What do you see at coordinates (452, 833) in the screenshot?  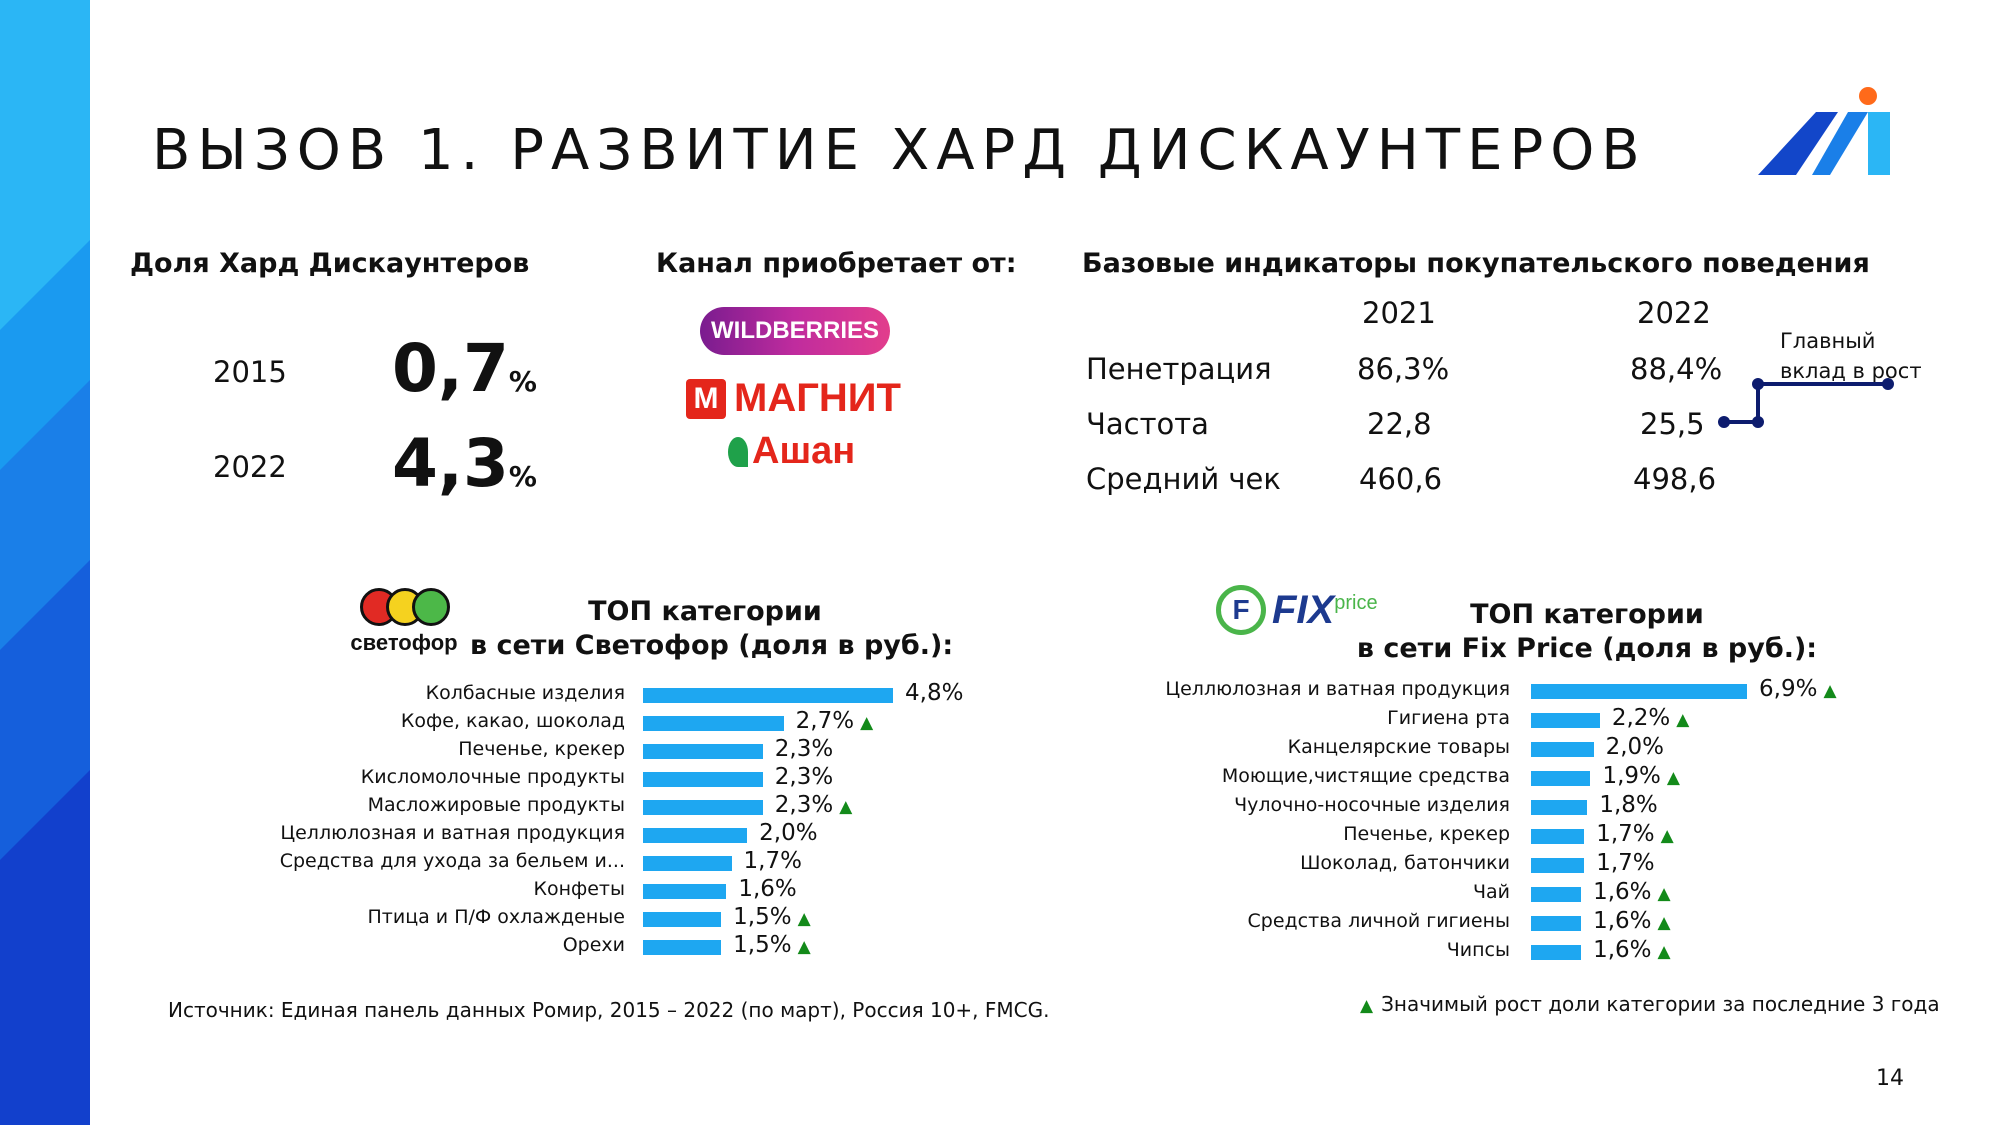 I see `category-label: Целлюлозная и ватная продукция` at bounding box center [452, 833].